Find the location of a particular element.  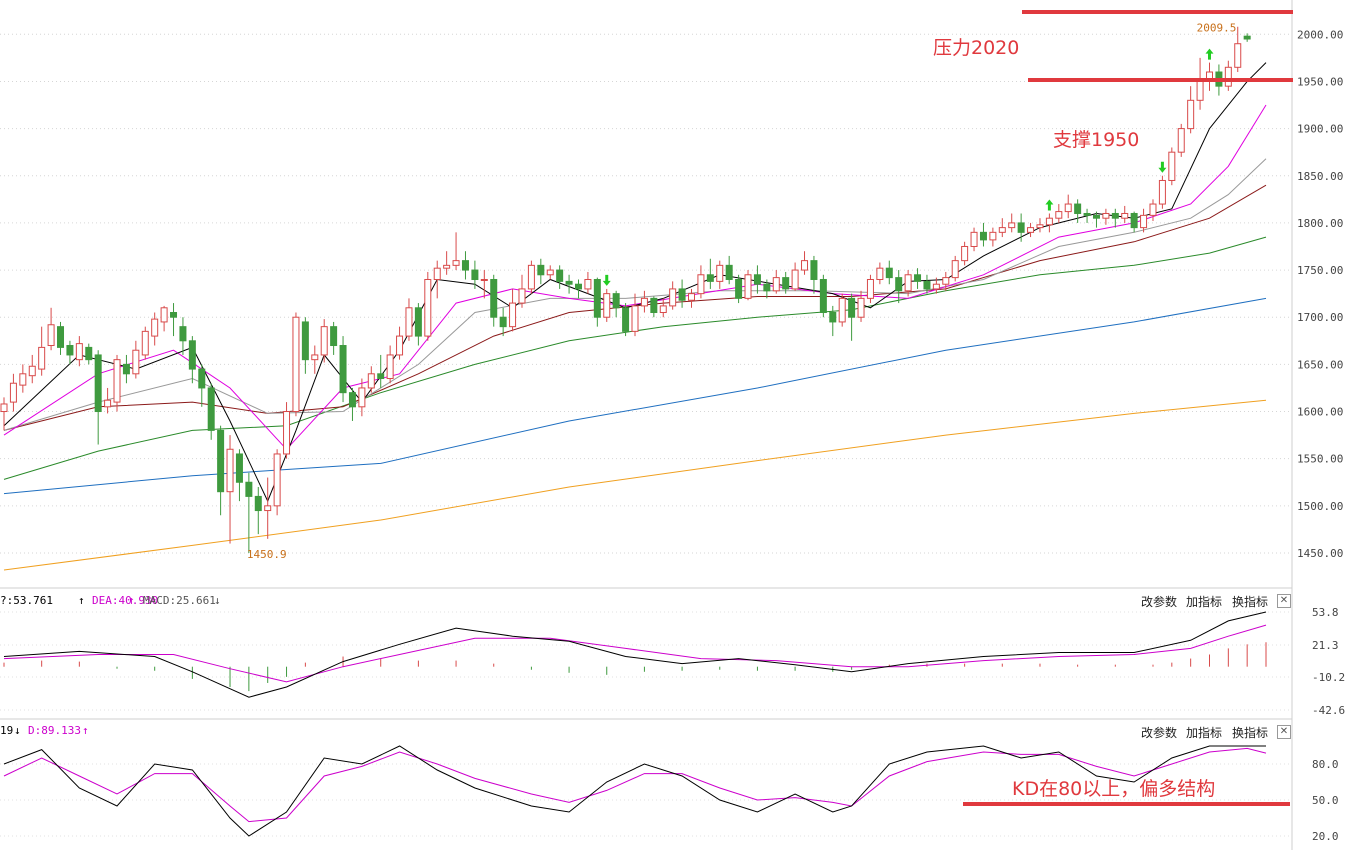

price-axis-label: 1550.00 is located at coordinates (1320, 459).